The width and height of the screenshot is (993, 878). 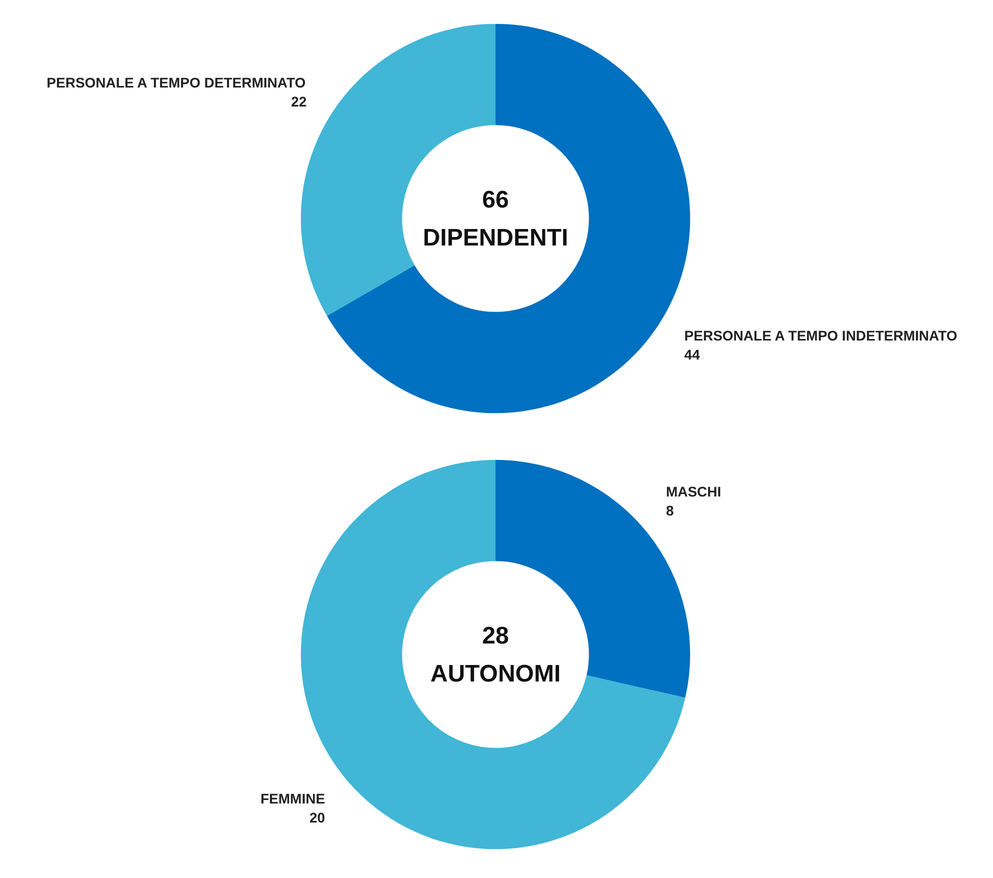 What do you see at coordinates (692, 354) in the screenshot?
I see `data-label: 44` at bounding box center [692, 354].